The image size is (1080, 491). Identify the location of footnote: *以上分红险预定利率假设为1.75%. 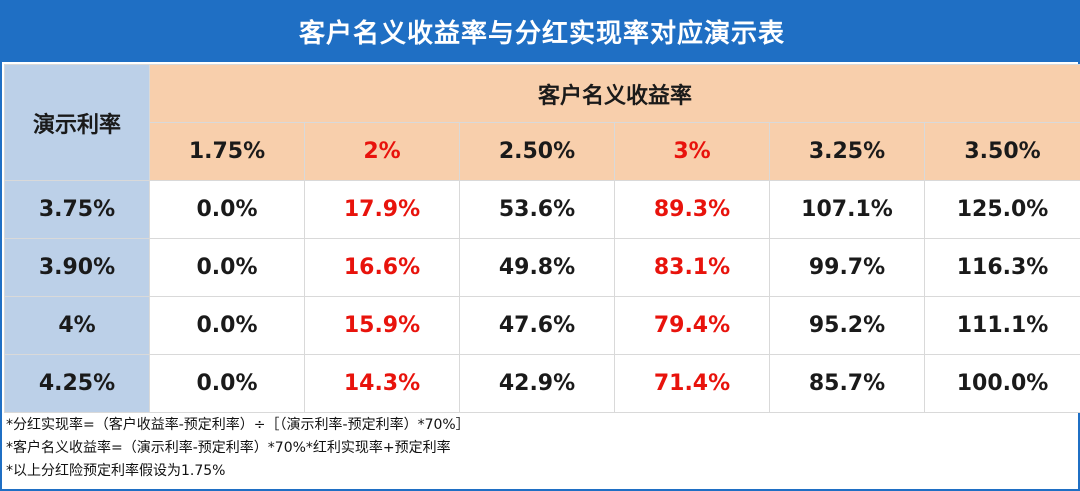
(116, 471).